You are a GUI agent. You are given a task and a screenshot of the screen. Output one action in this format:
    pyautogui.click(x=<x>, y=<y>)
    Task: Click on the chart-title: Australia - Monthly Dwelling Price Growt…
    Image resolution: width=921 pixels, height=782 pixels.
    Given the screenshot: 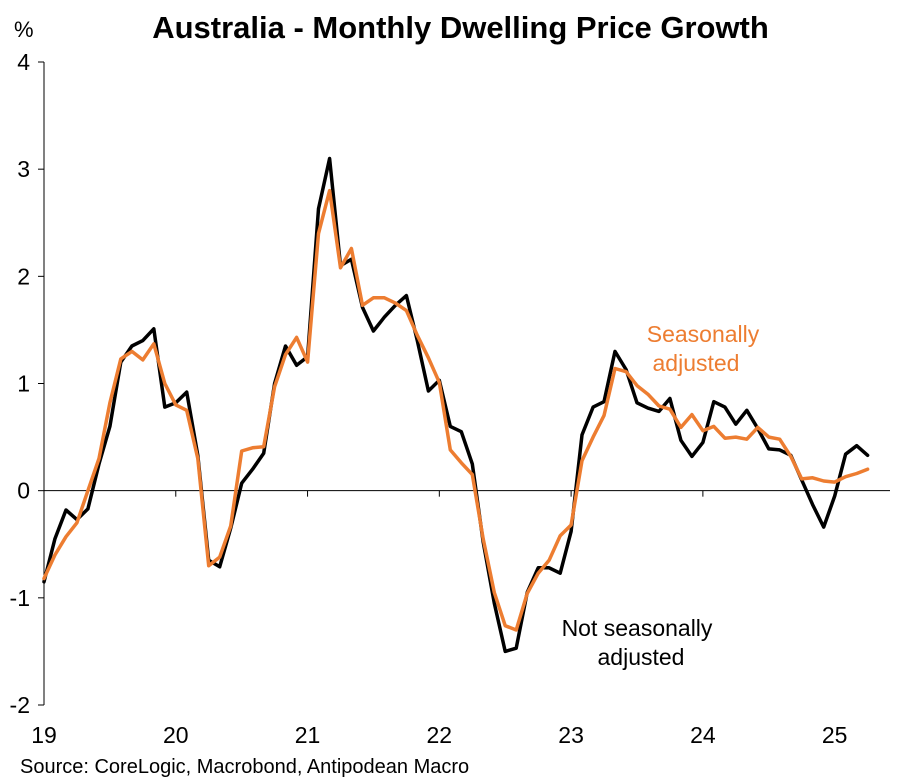 What is the action you would take?
    pyautogui.click(x=460, y=27)
    